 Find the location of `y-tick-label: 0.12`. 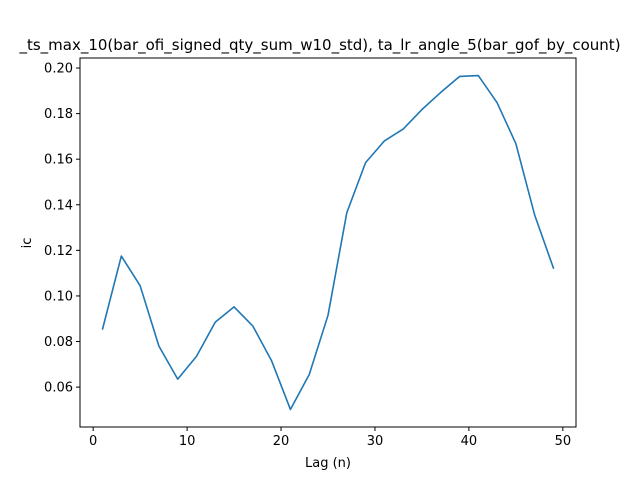

y-tick-label: 0.12 is located at coordinates (58, 251).